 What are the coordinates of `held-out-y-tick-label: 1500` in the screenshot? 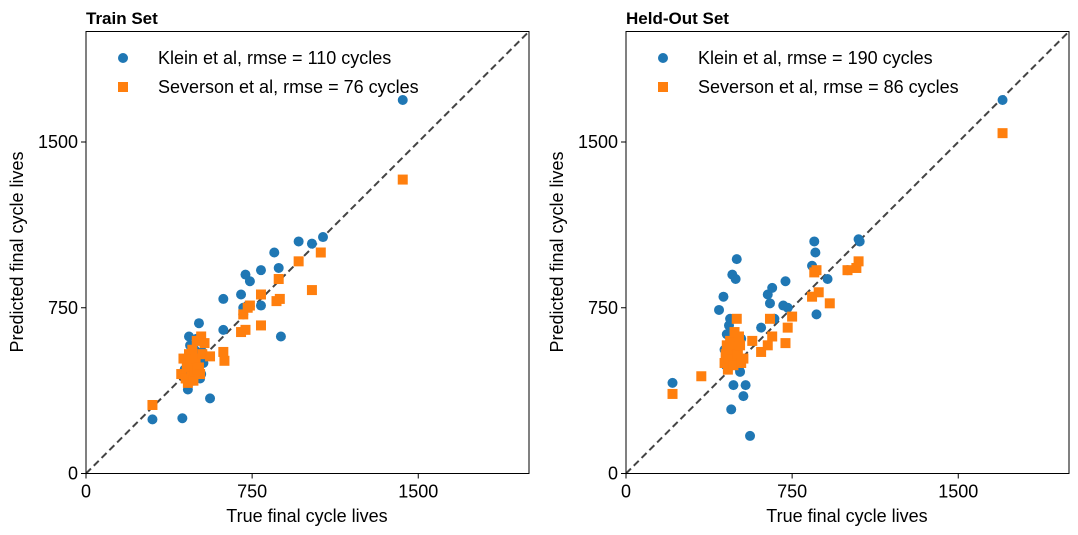 It's located at (598, 142).